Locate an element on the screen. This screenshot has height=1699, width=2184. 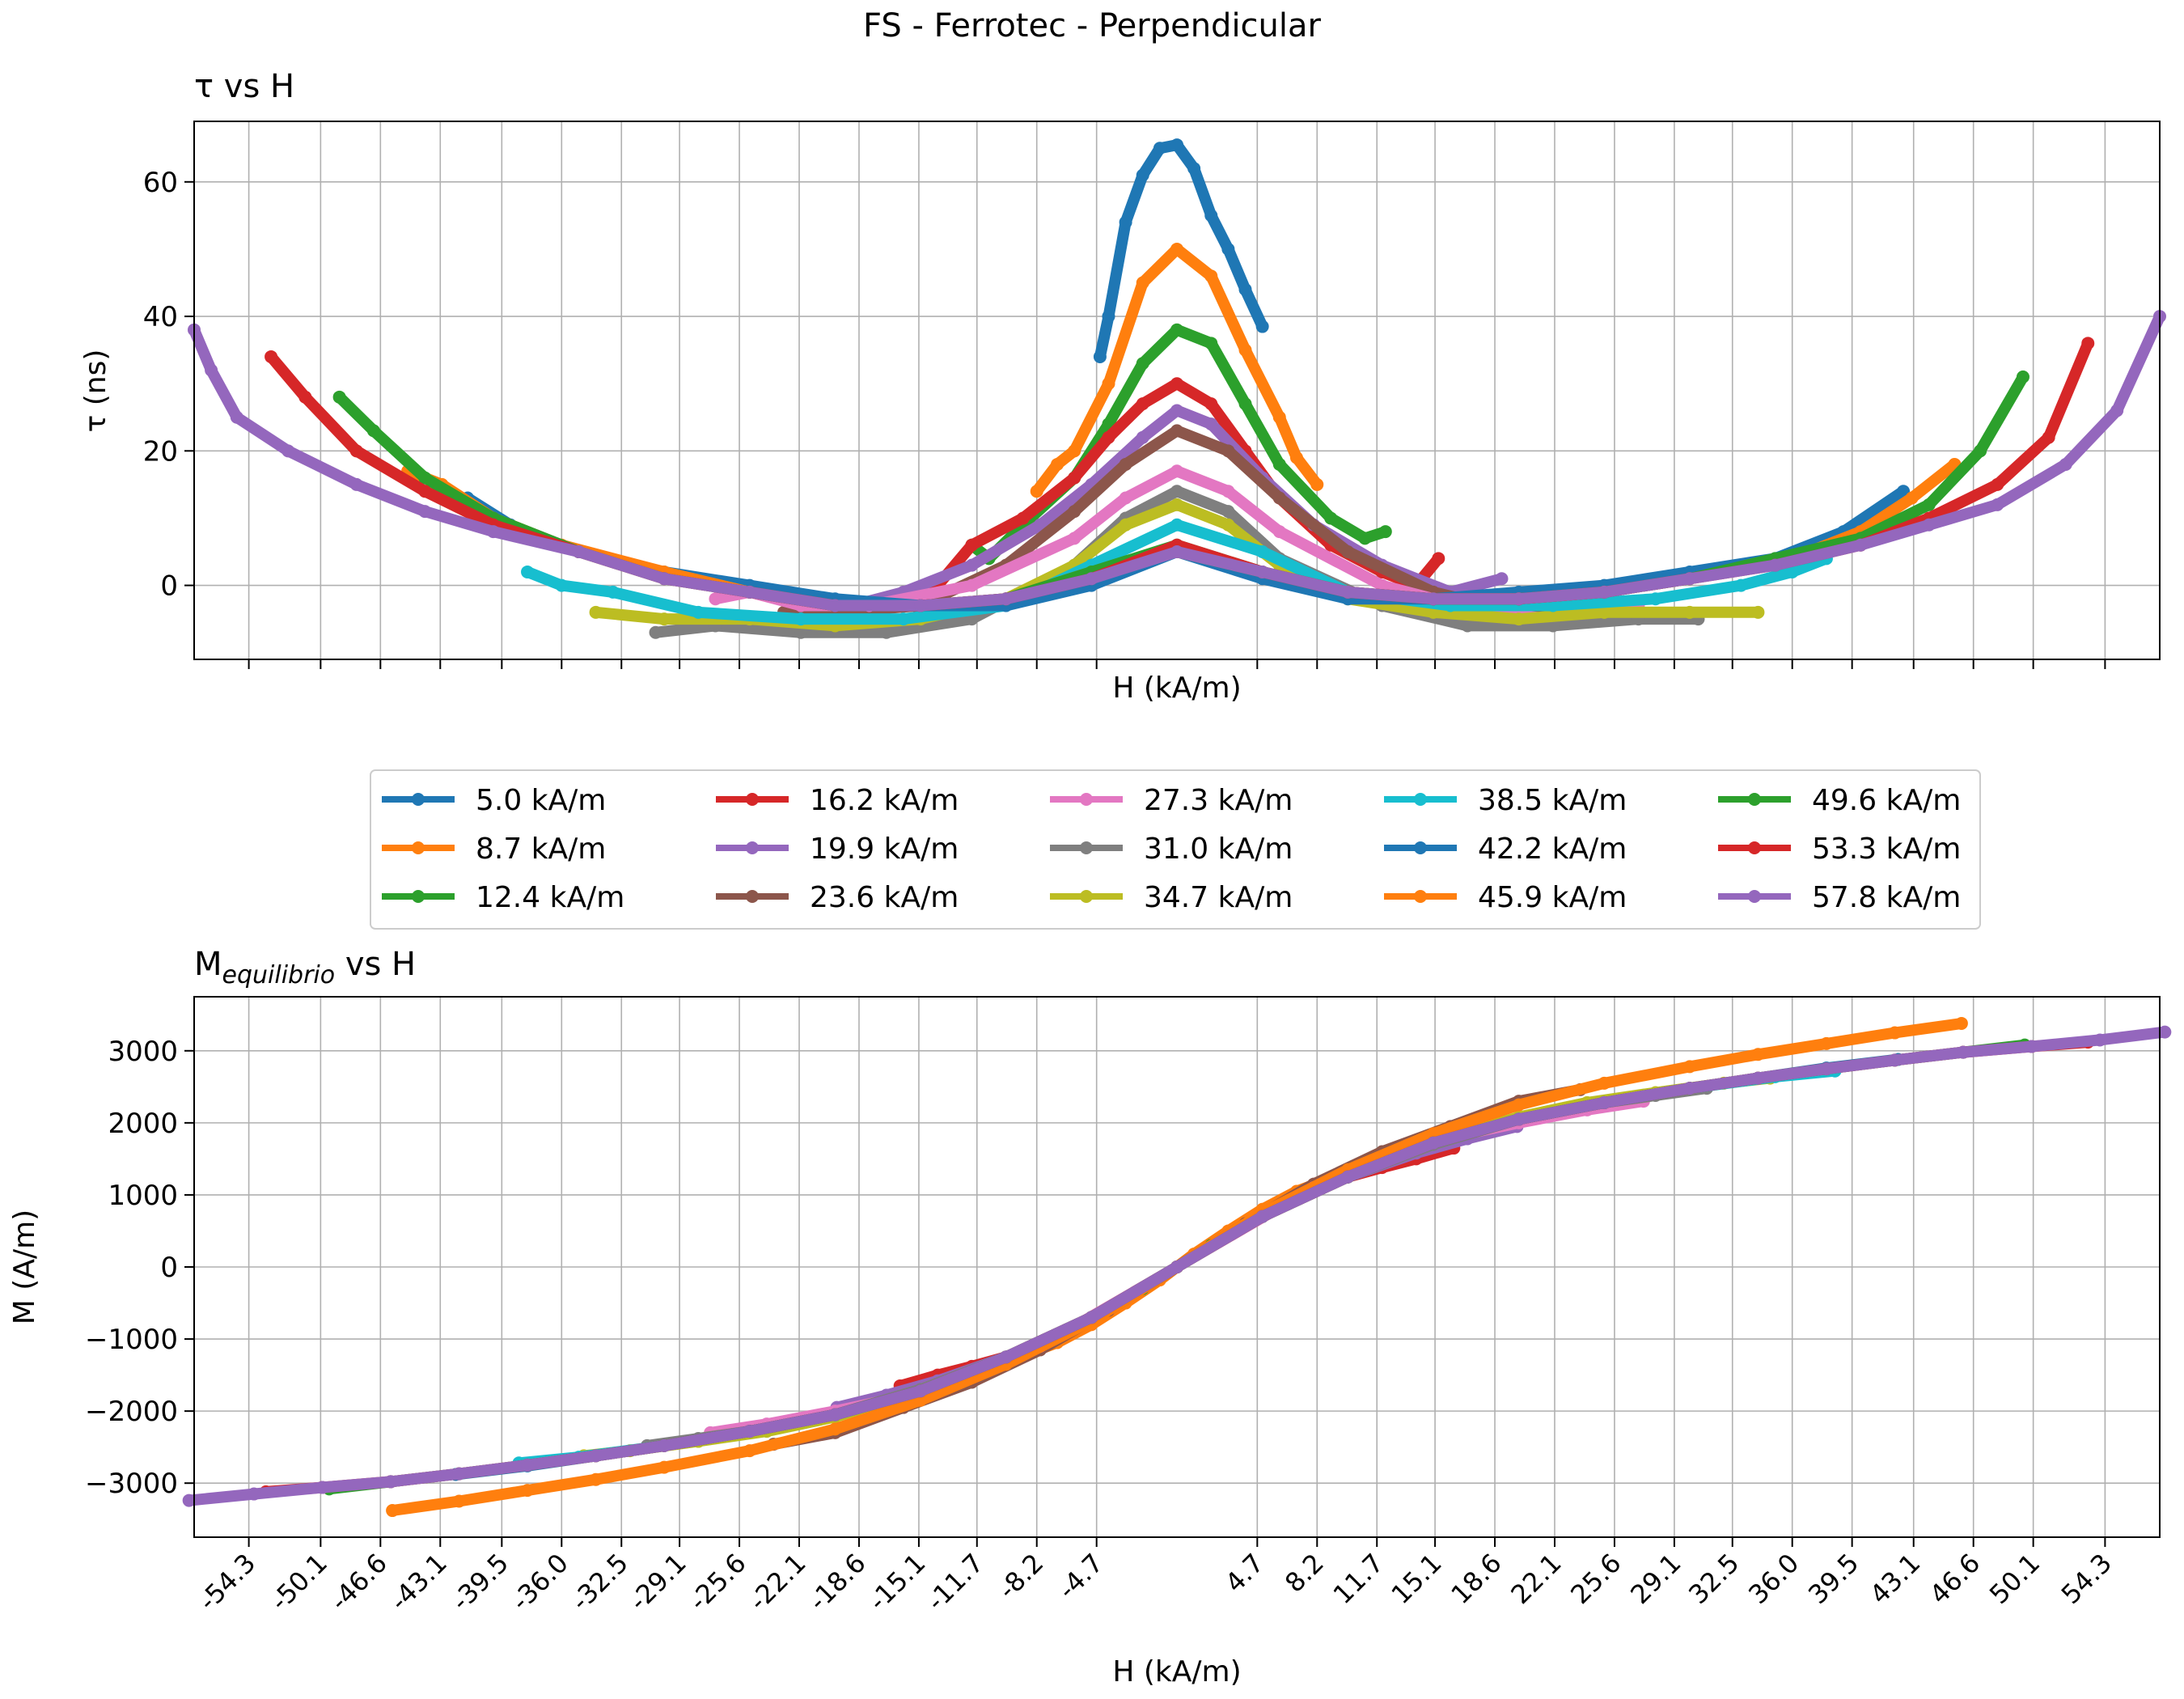
bottom-x-tick-label: 36.0 is located at coordinates (1774, 1579).